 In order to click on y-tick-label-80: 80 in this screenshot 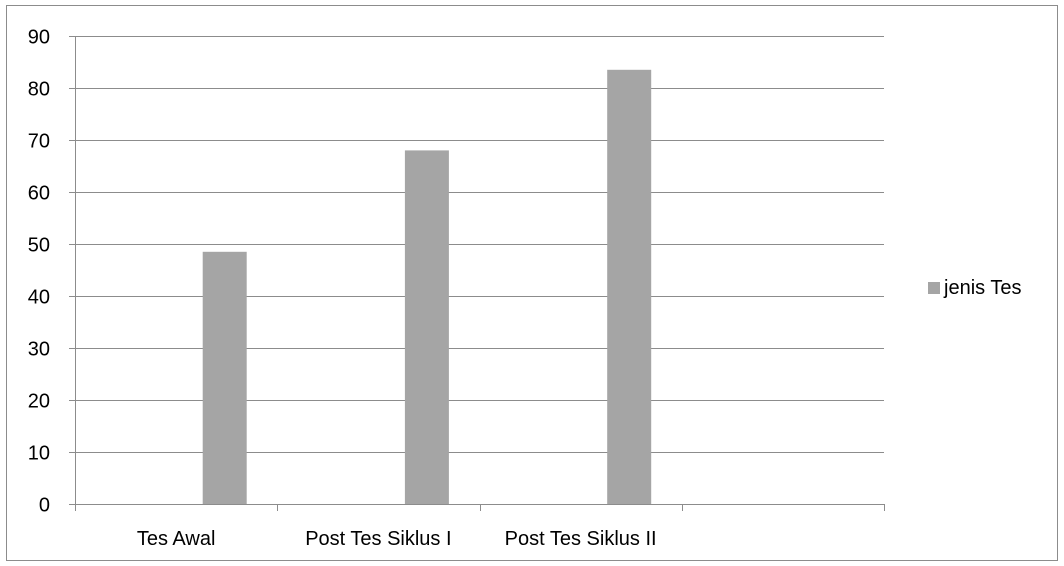, I will do `click(39, 90)`.